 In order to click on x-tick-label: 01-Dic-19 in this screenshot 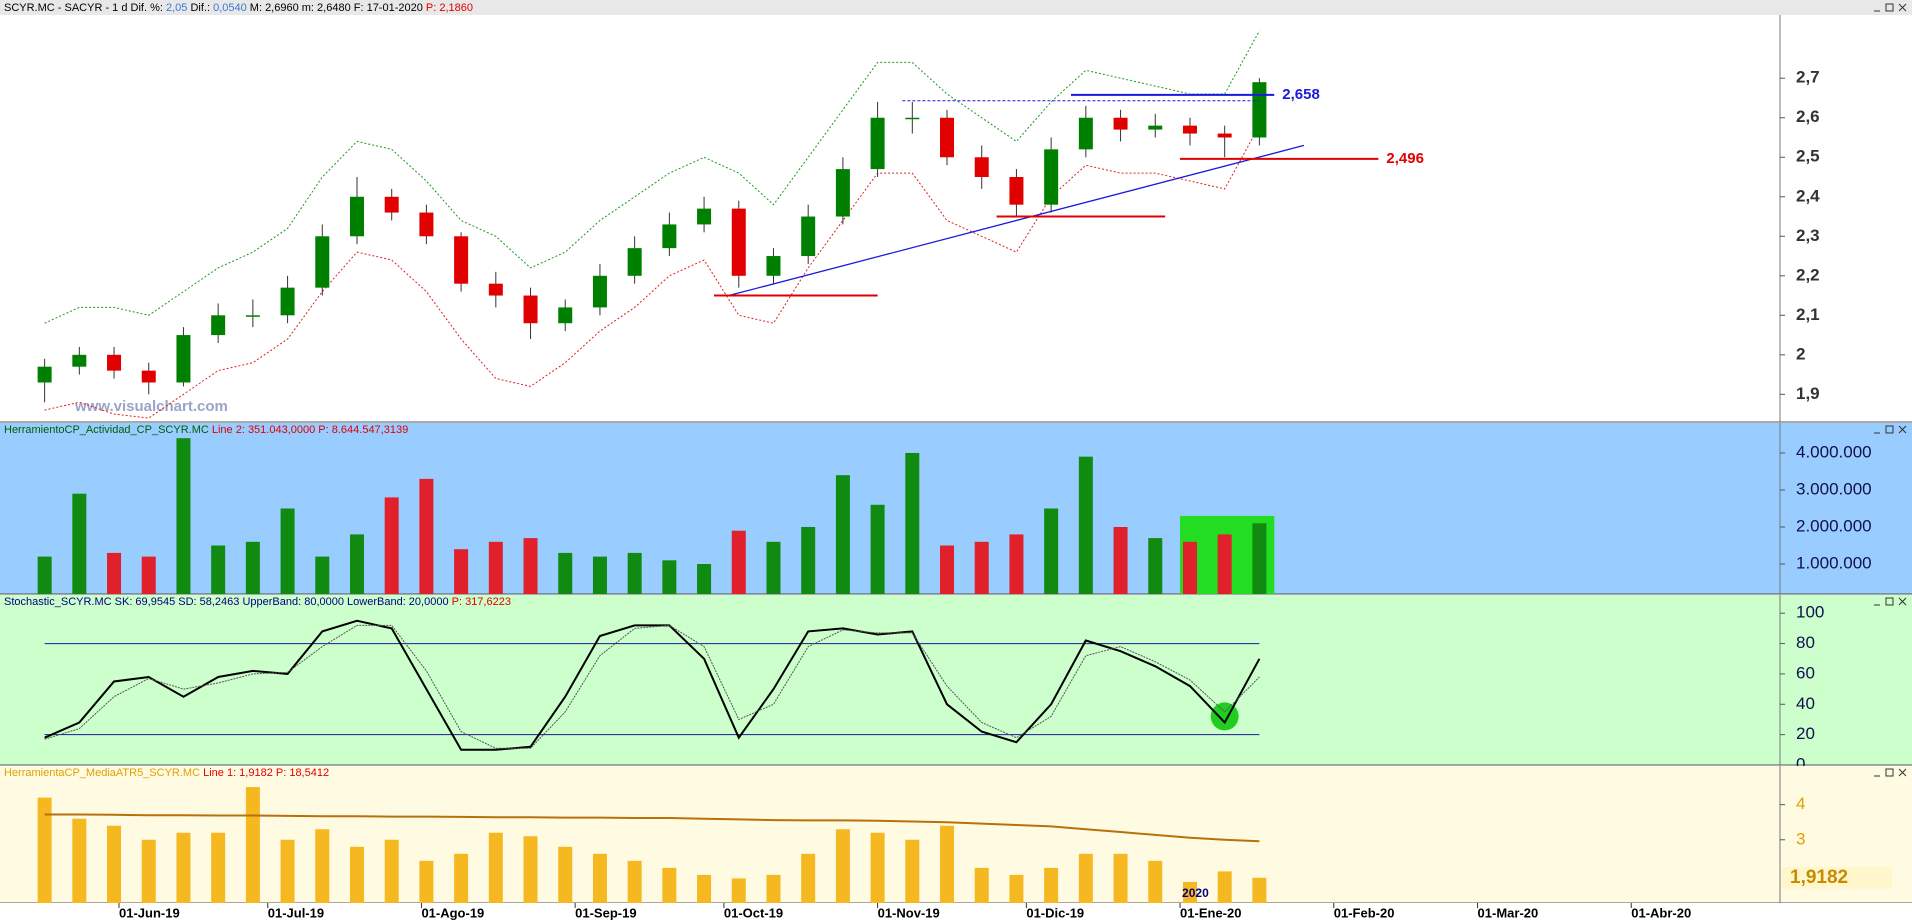, I will do `click(1055, 912)`.